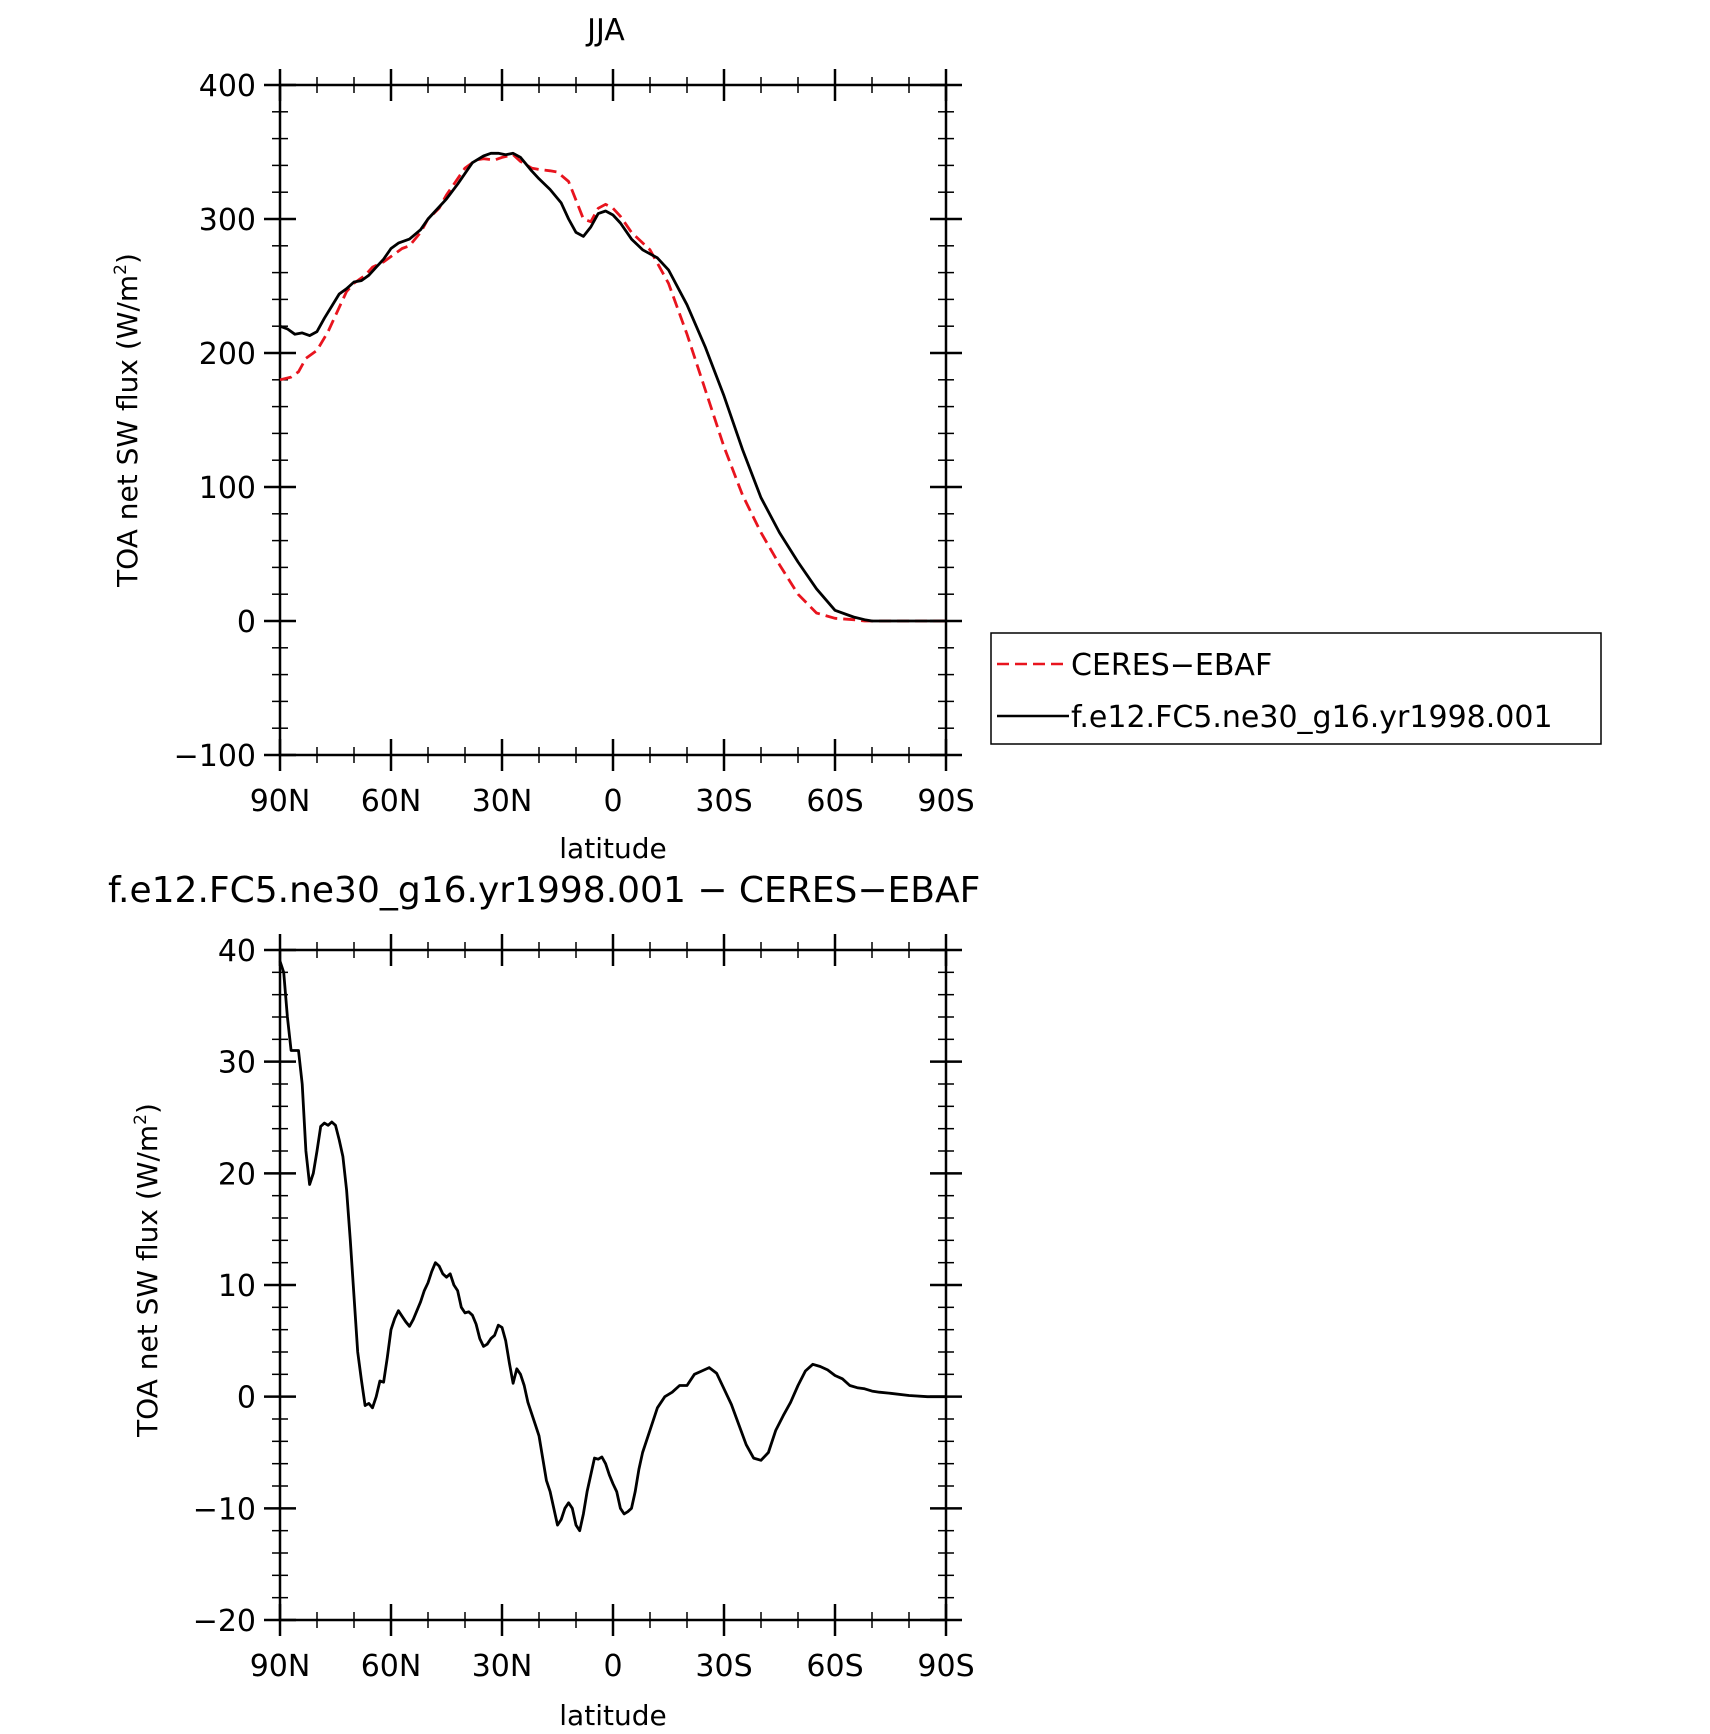 The width and height of the screenshot is (1710, 1734). I want to click on top-y-axis-label: TOA net SW flux (W/m2), so click(127, 420).